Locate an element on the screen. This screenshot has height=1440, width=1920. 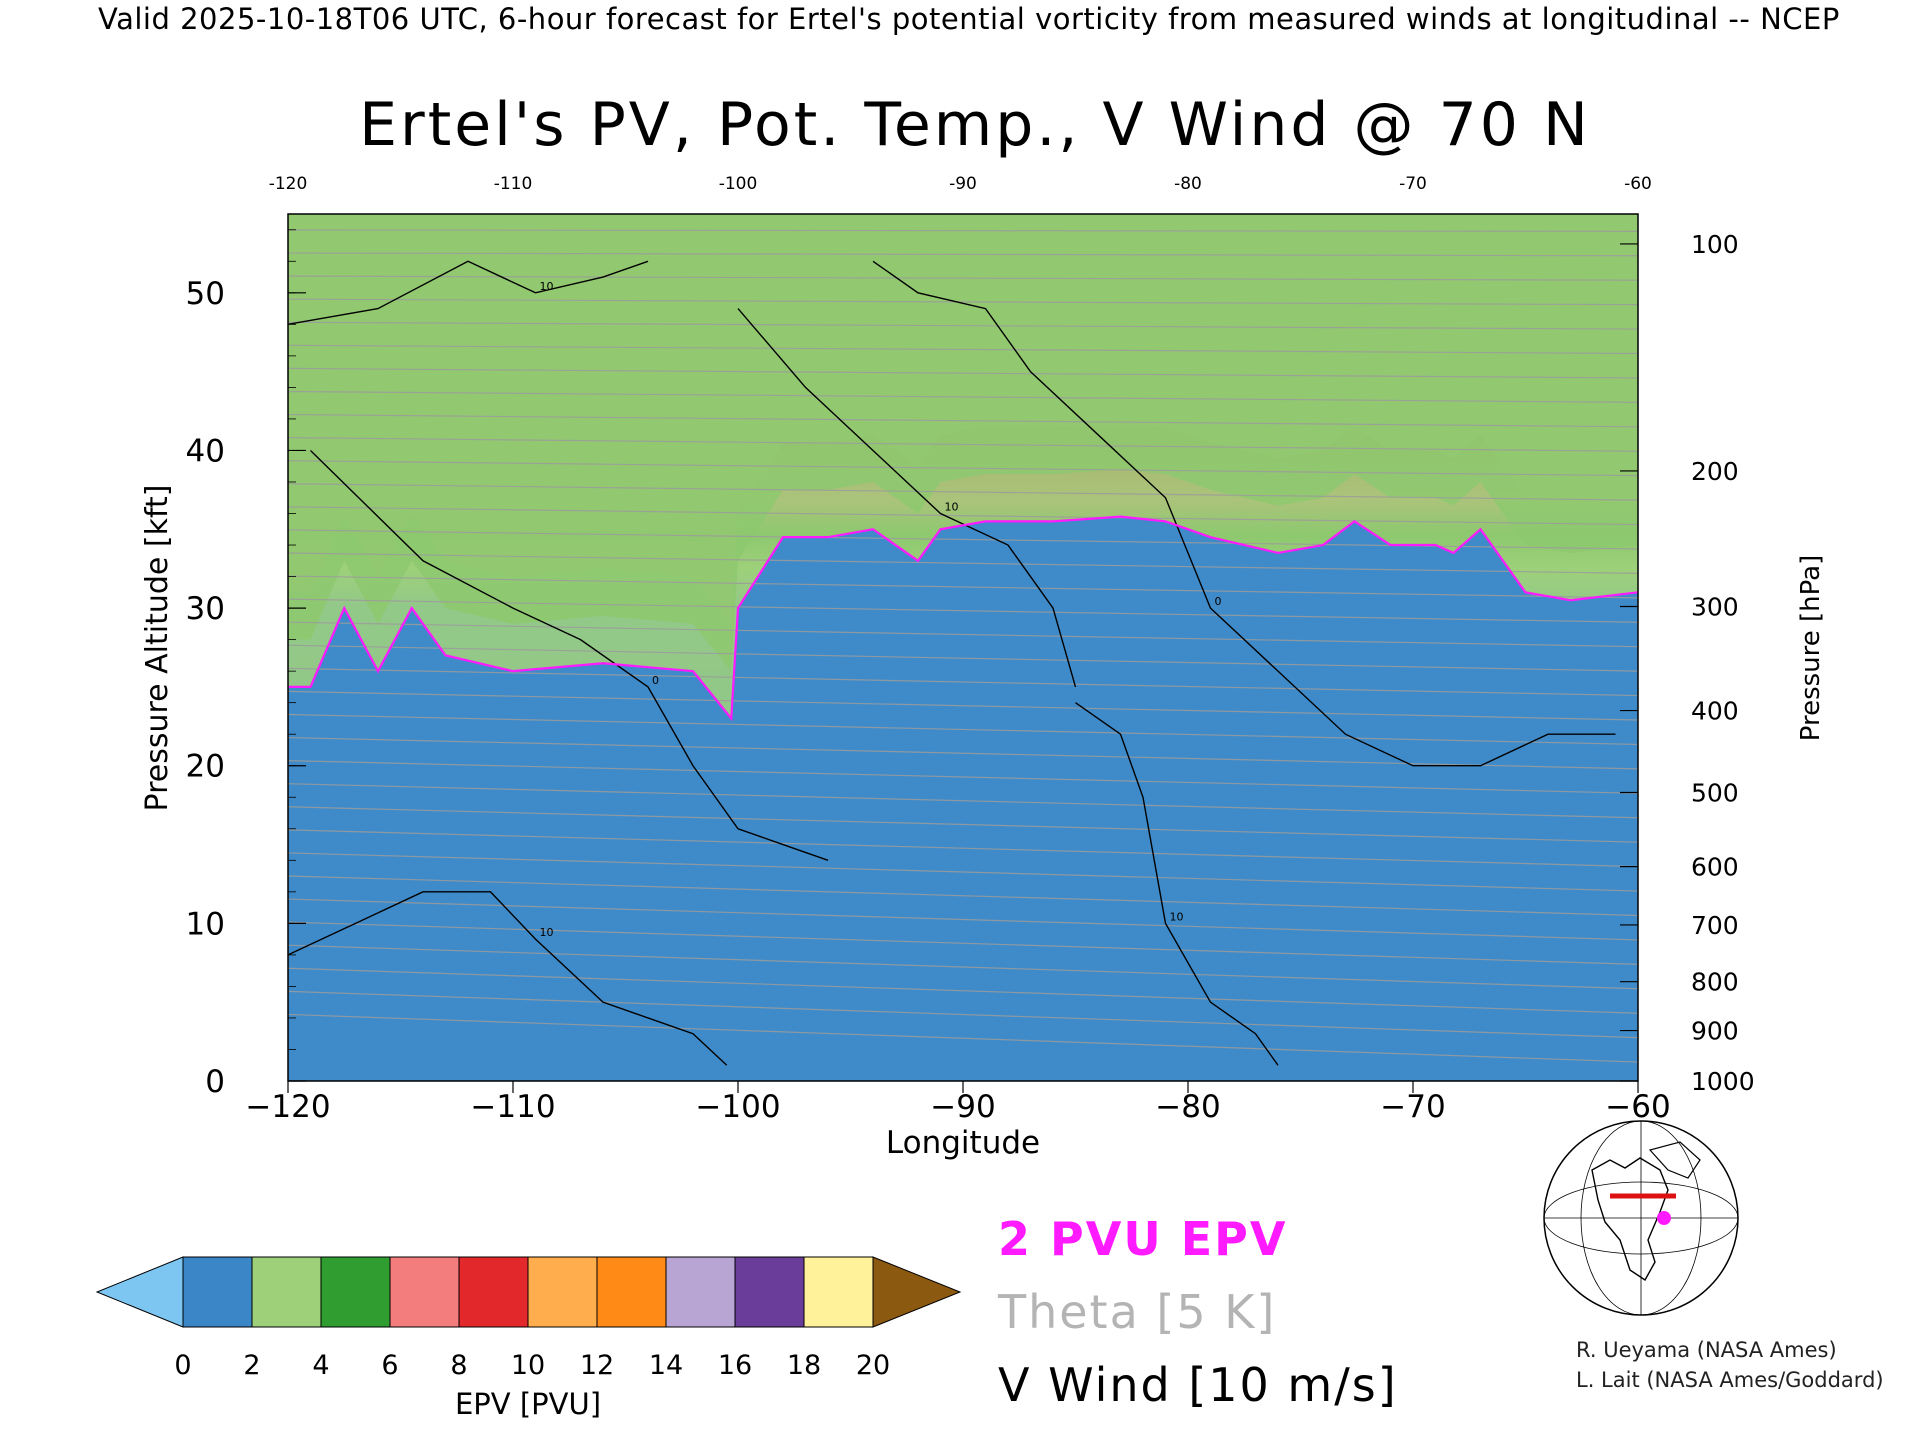
colorbar-tick-label: 4 is located at coordinates (320, 1365).